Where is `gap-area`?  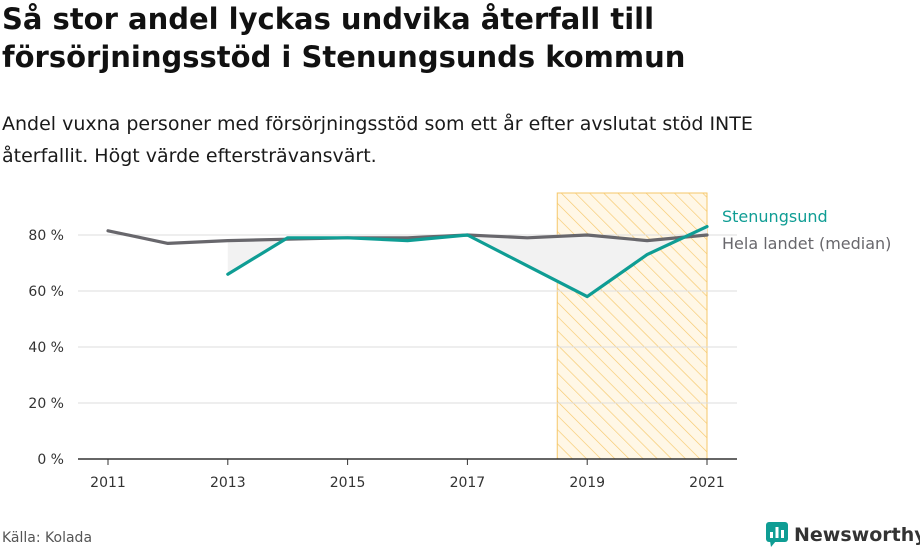 gap-area is located at coordinates (467, 261).